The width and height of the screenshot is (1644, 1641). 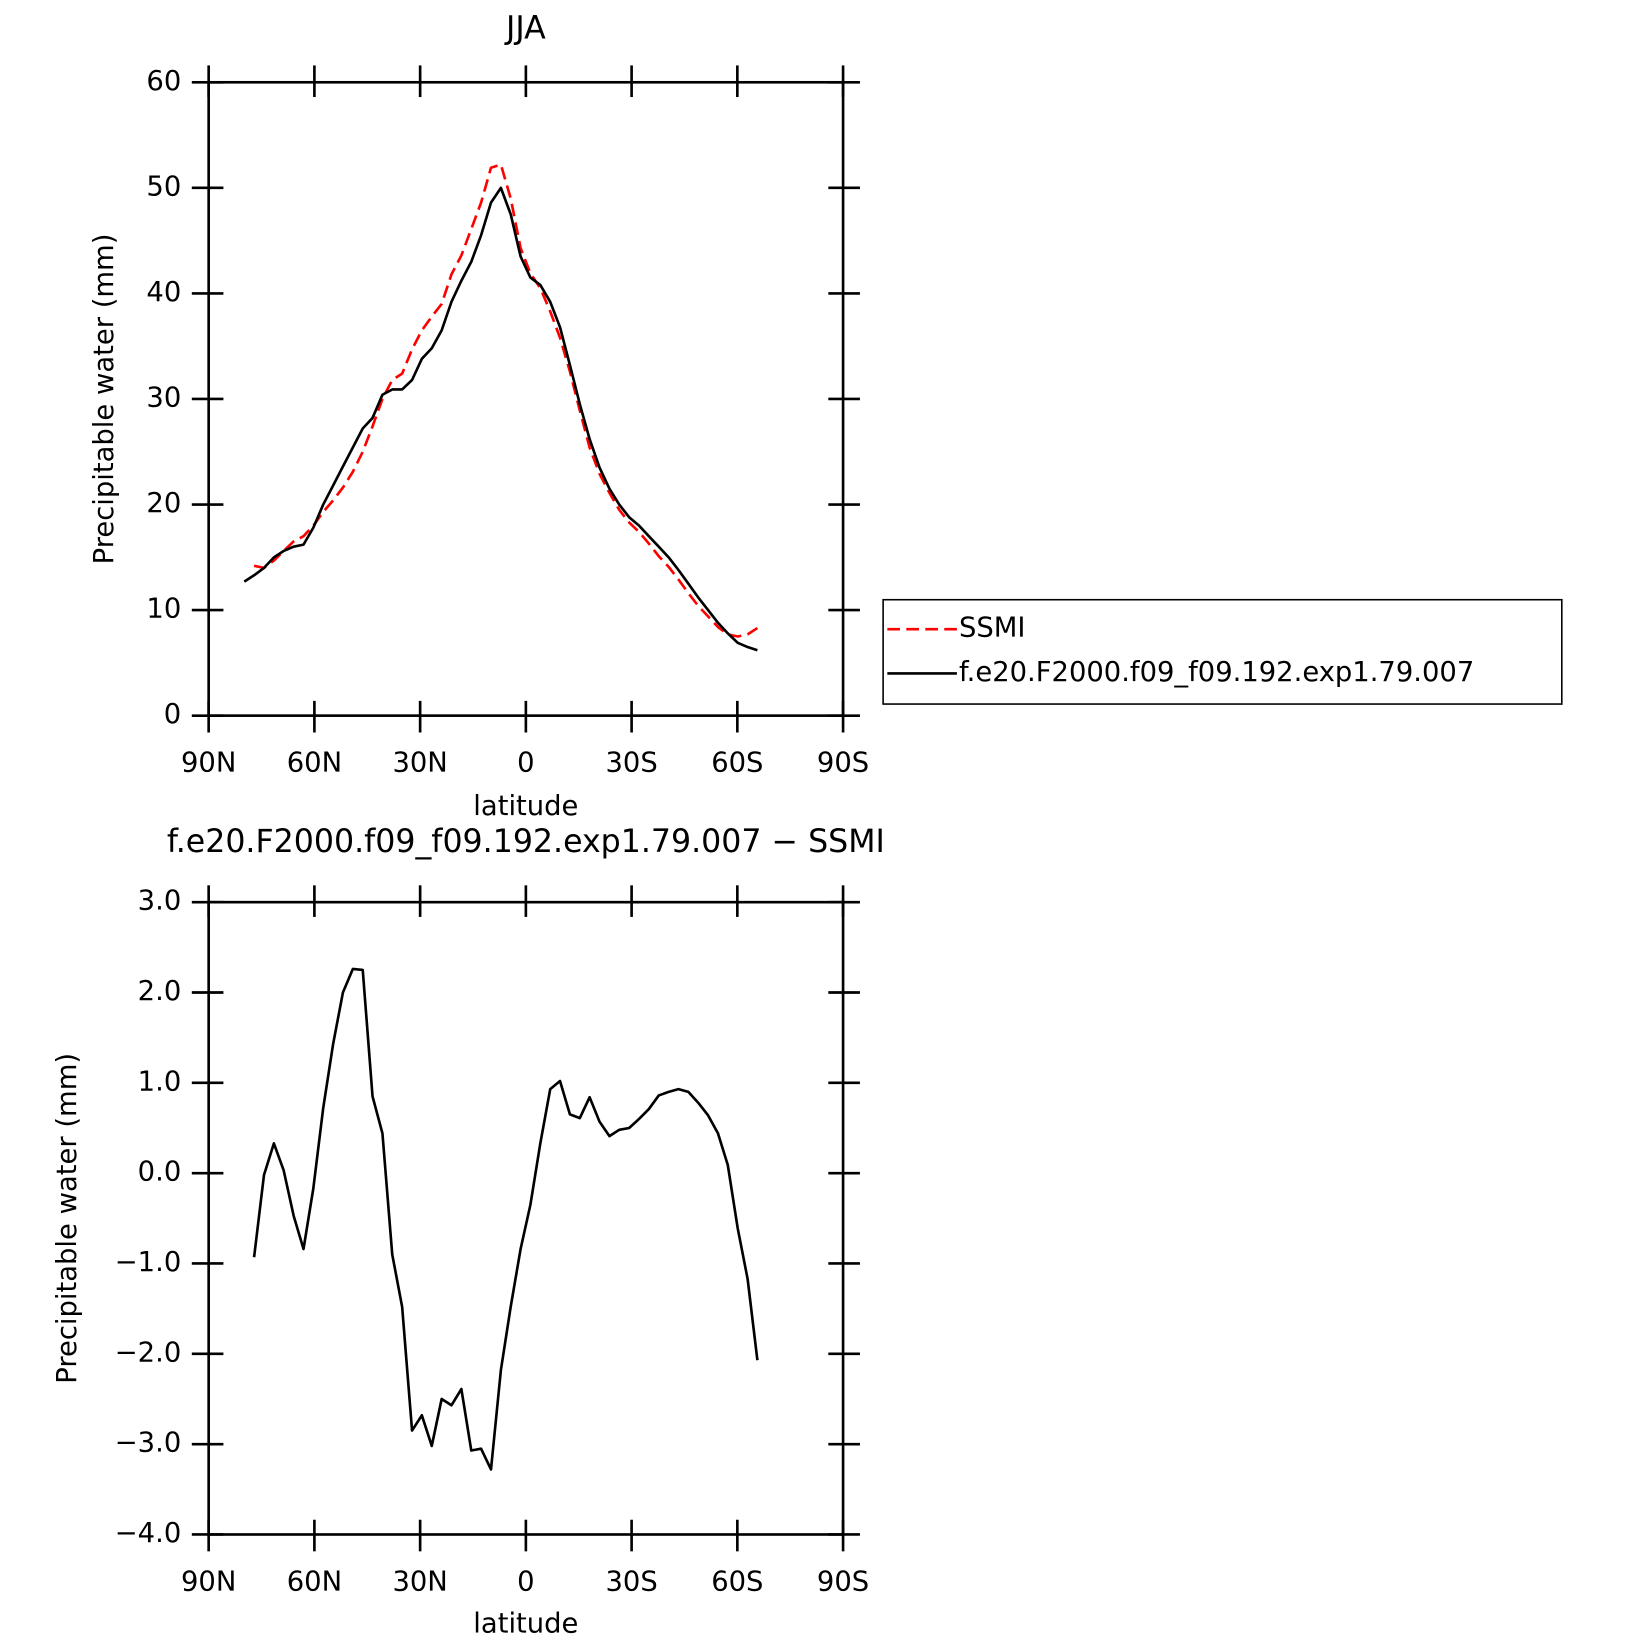 What do you see at coordinates (148, 1533) in the screenshot?
I see `y-tick-label: −4.0` at bounding box center [148, 1533].